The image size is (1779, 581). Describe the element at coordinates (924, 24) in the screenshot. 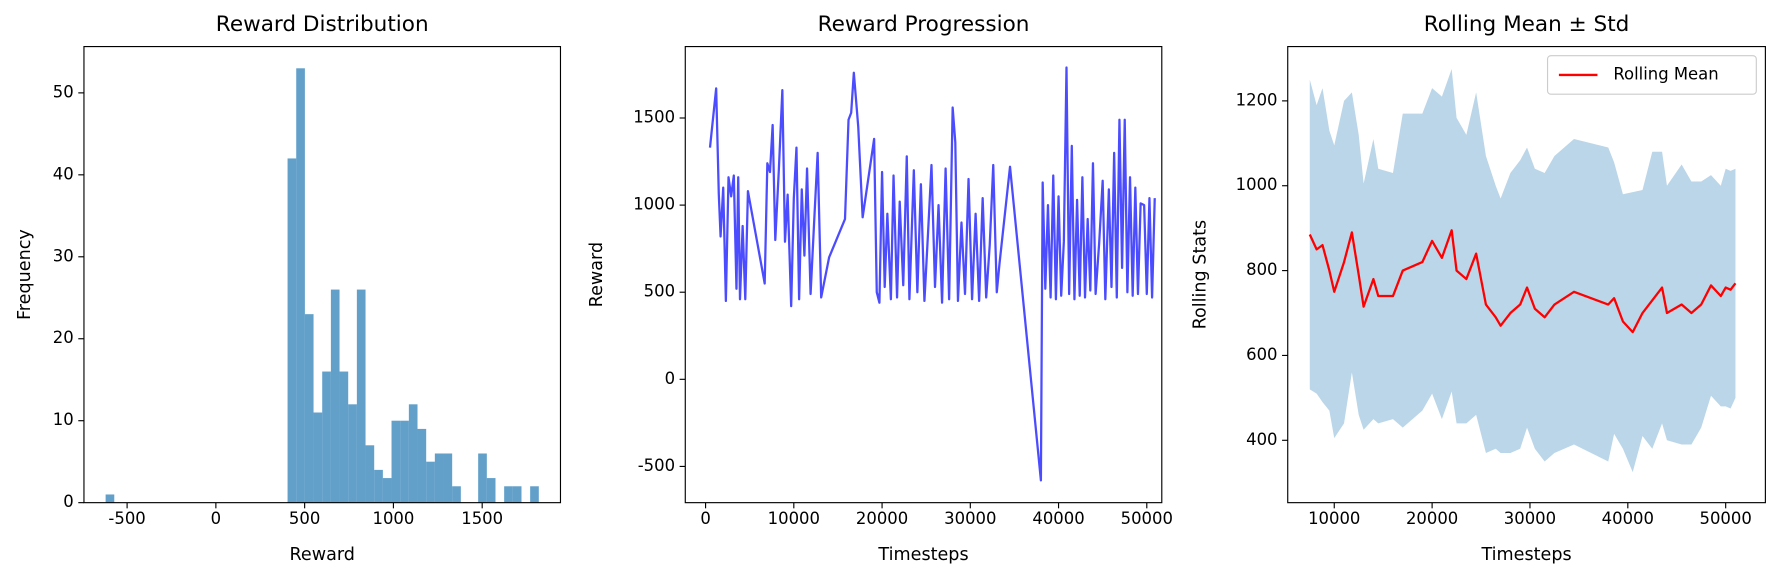

I see `chart-title: Reward Progression` at that location.